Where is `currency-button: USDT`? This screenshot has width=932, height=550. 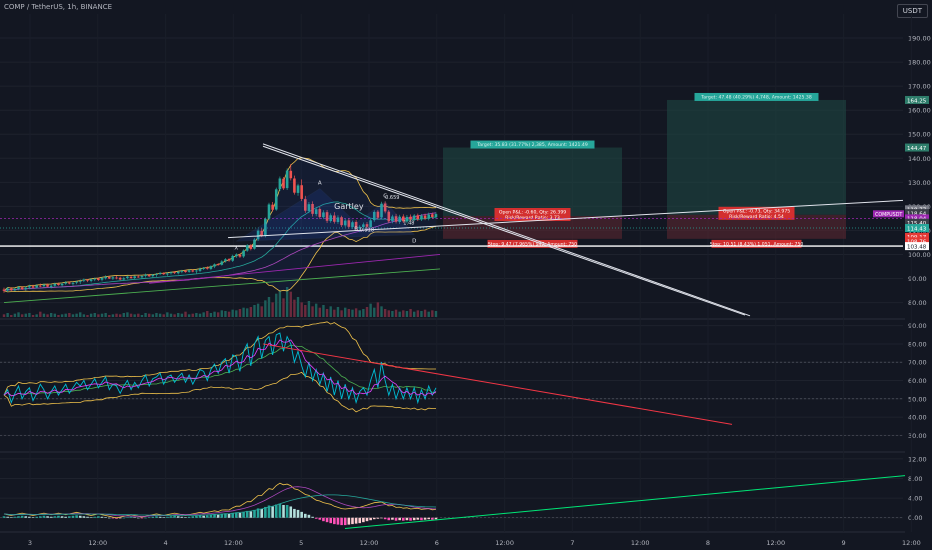 currency-button: USDT is located at coordinates (912, 11).